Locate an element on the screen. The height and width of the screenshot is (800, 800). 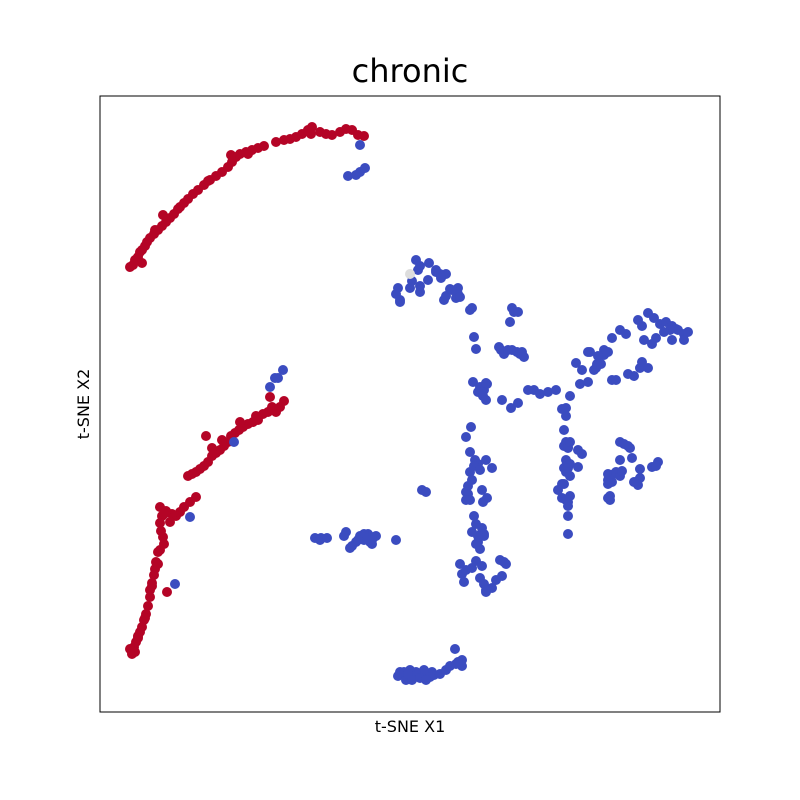
x-axis-label: t-SNE X1 is located at coordinates (410, 726).